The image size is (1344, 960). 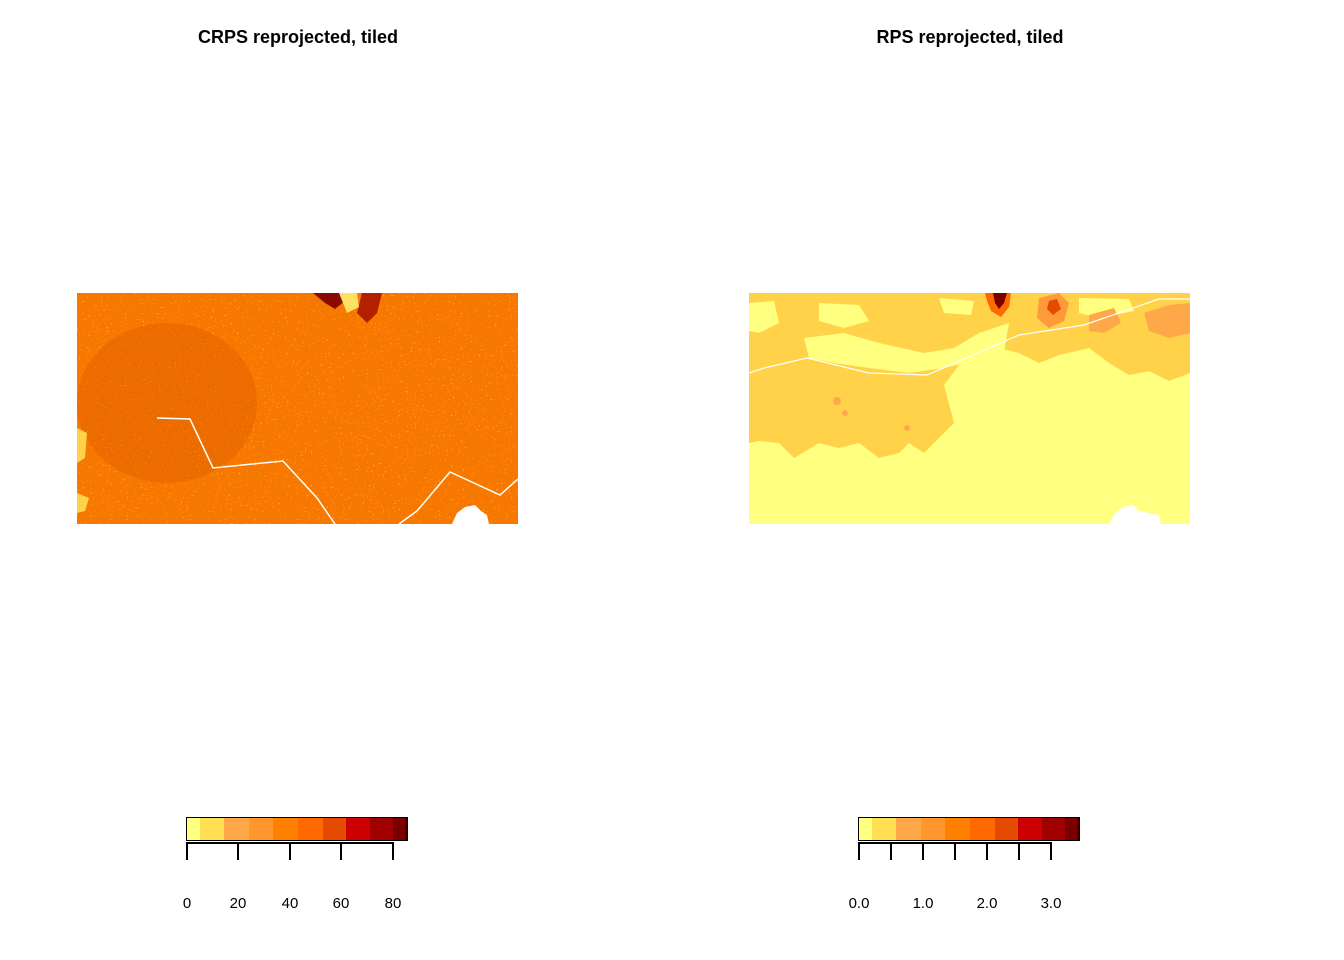 I want to click on rps-raster, so click(x=969, y=408).